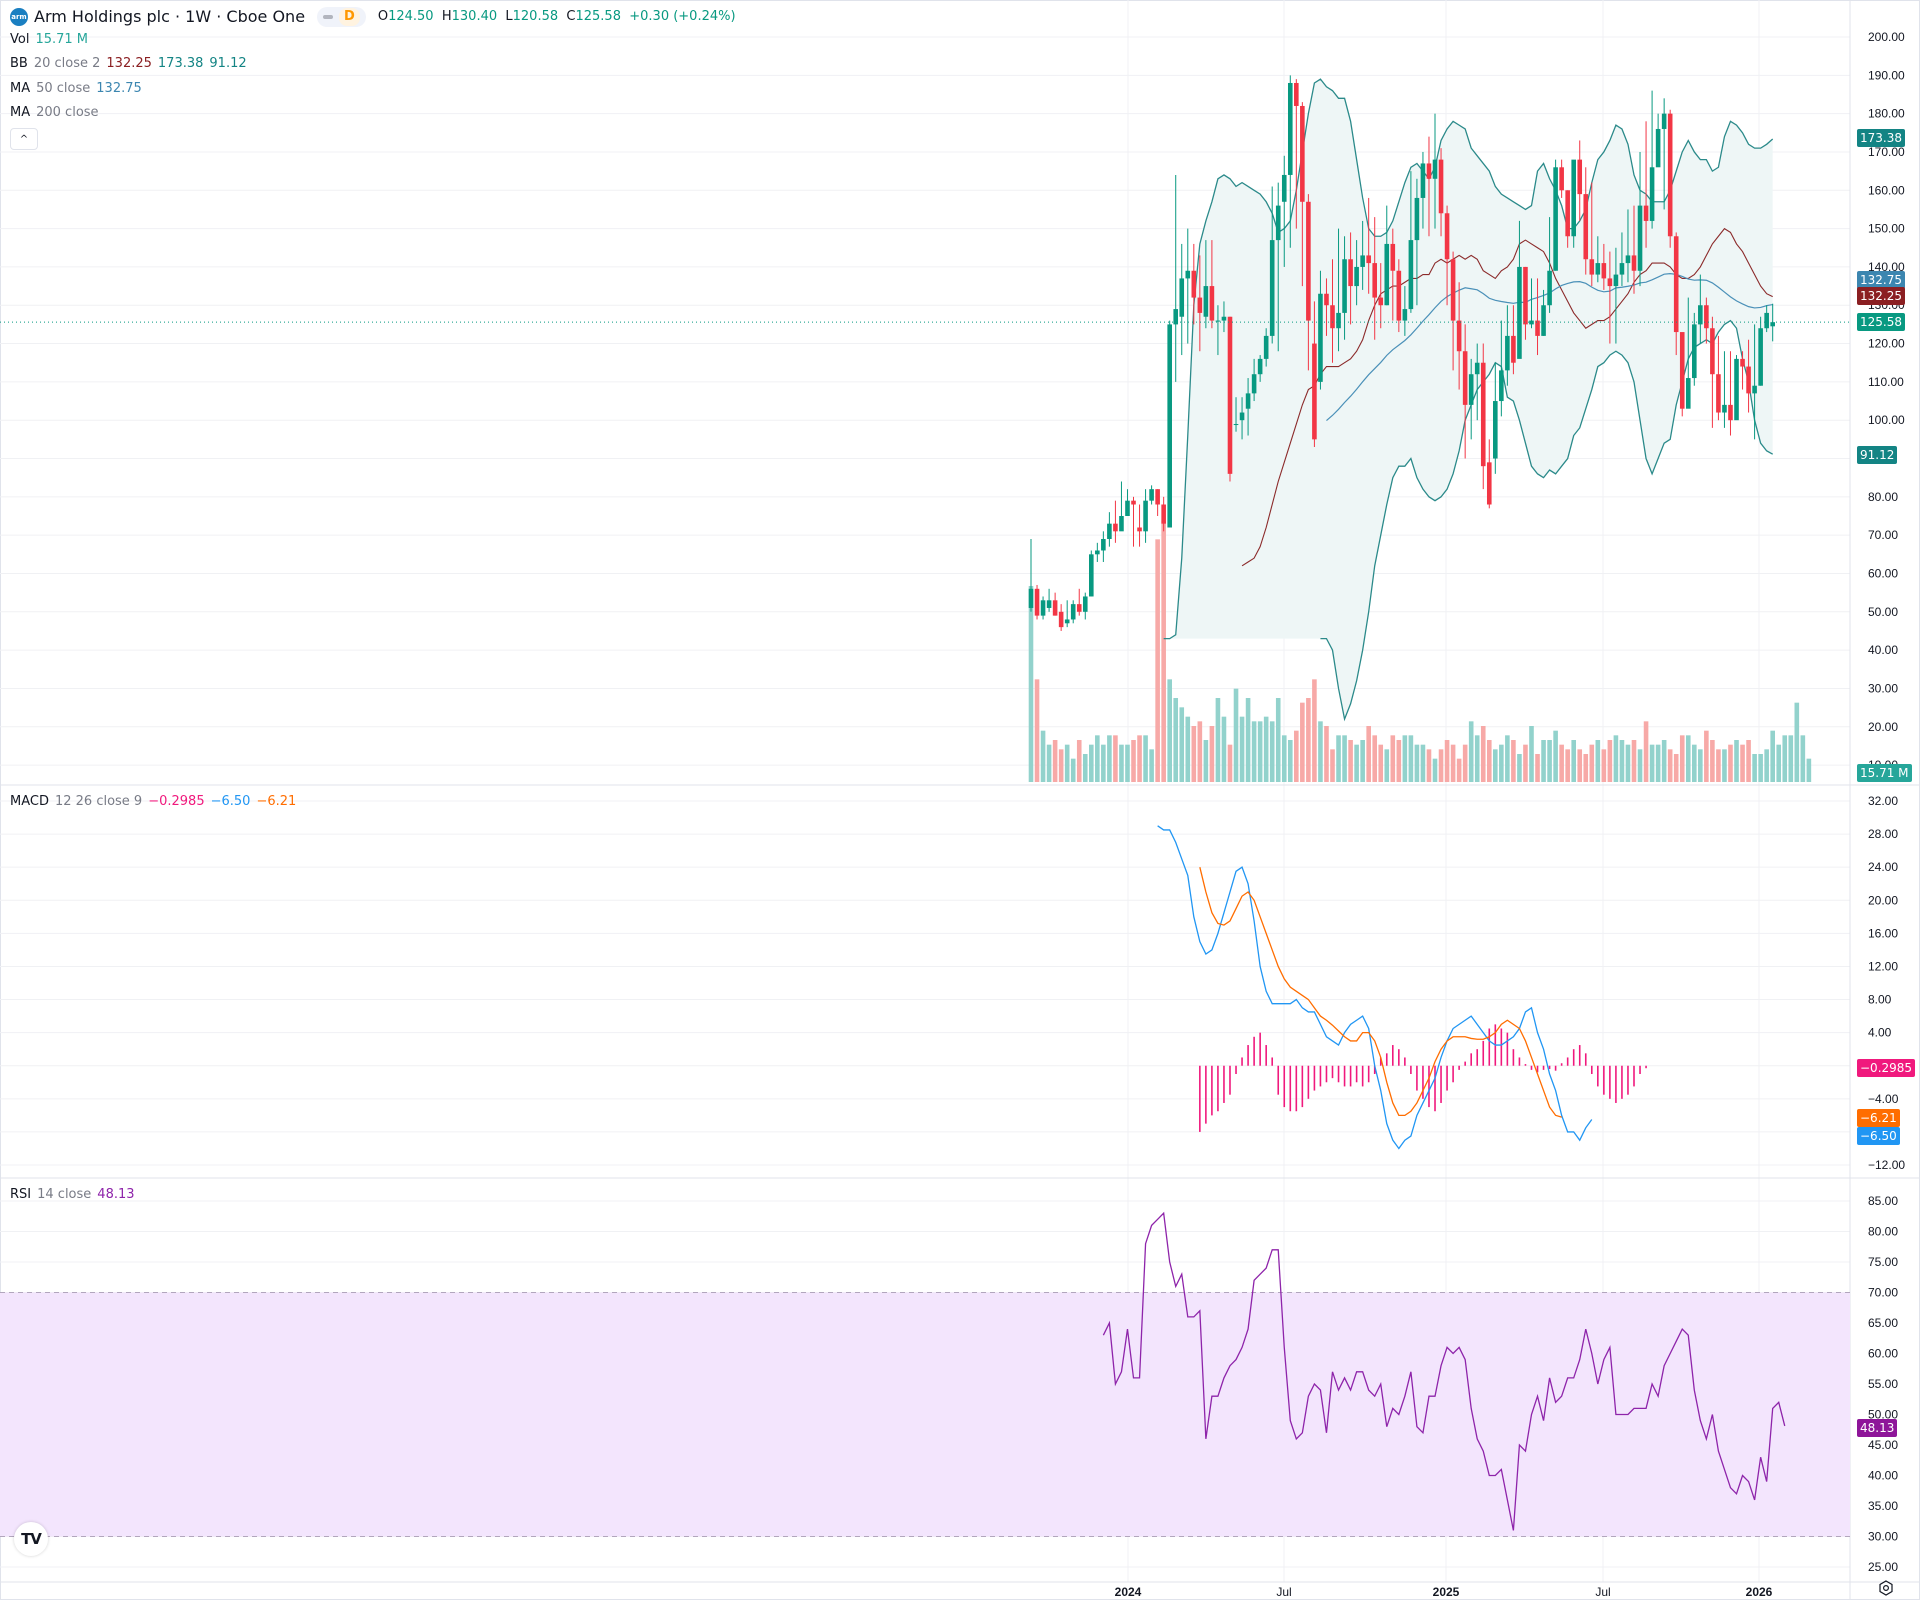 This screenshot has height=1600, width=1920. What do you see at coordinates (682, 16) in the screenshot?
I see `change-value: +0.30 (+0.24%)` at bounding box center [682, 16].